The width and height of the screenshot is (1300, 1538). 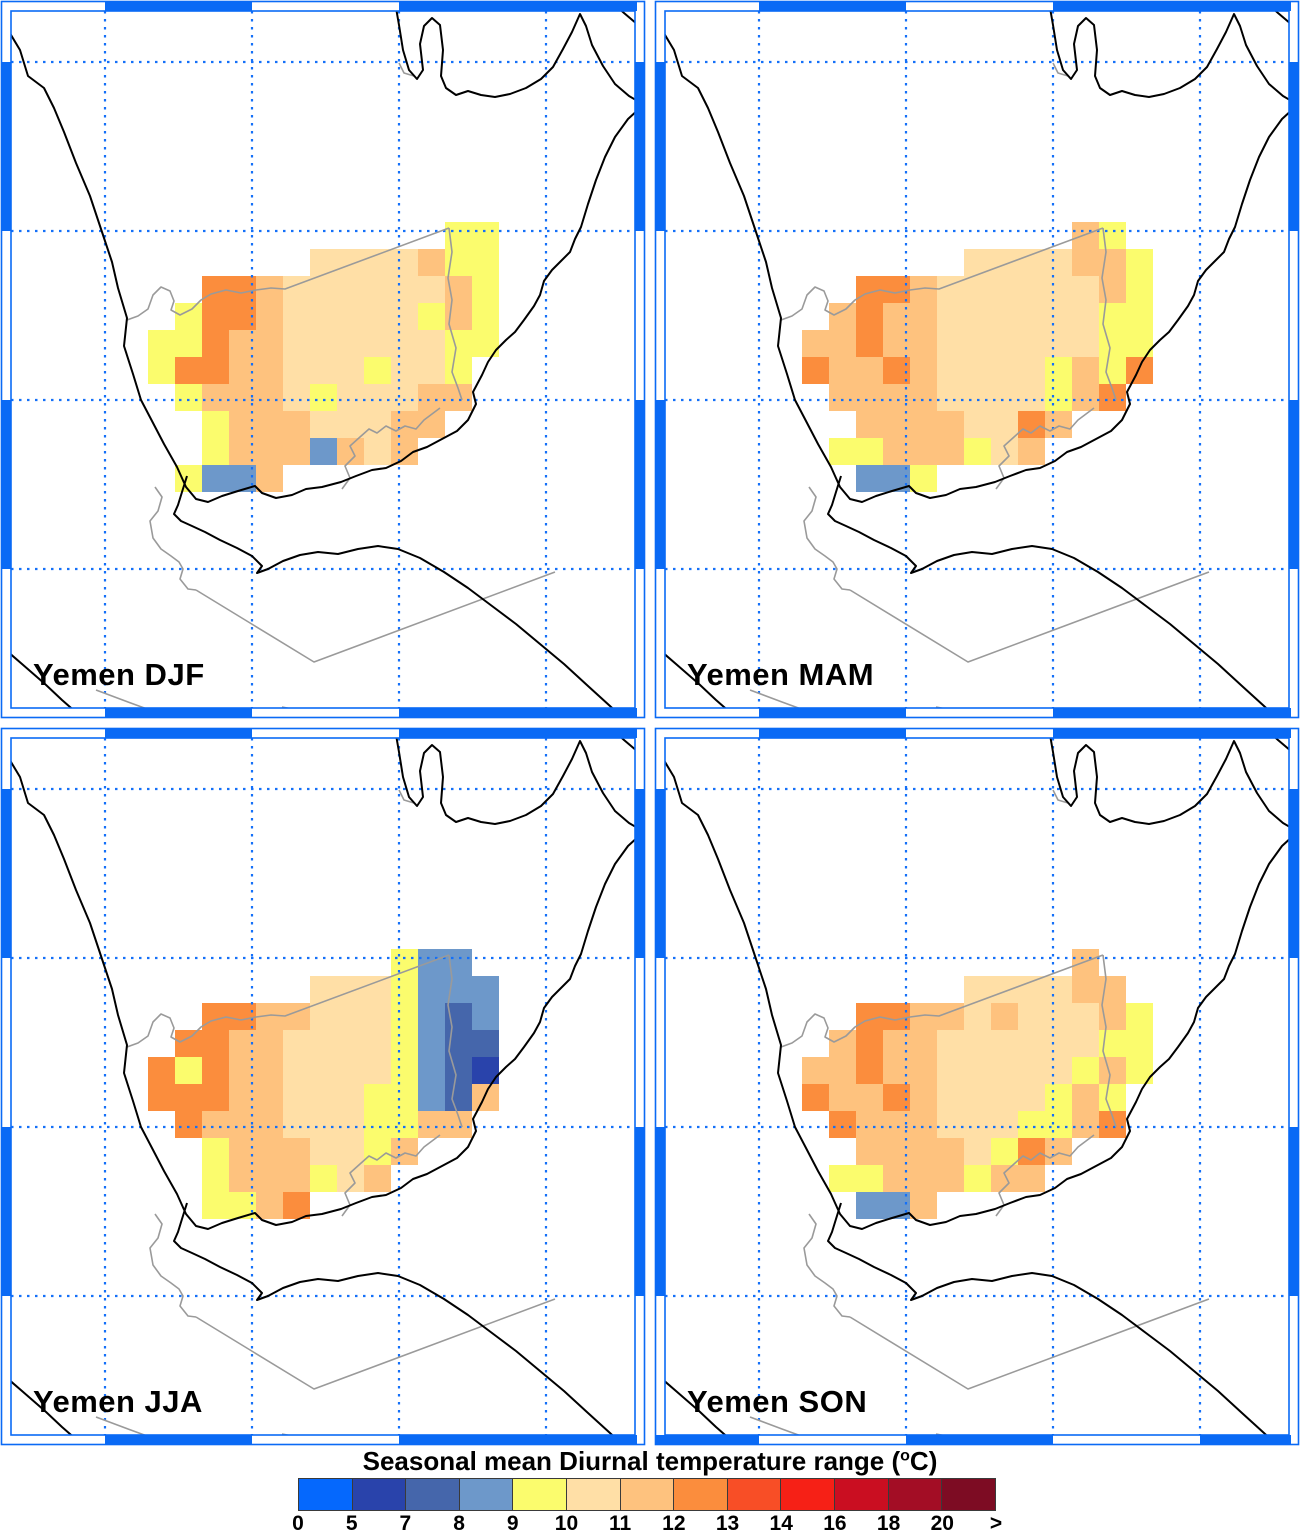 I want to click on colorbar-tick-12: 12, so click(x=674, y=1523).